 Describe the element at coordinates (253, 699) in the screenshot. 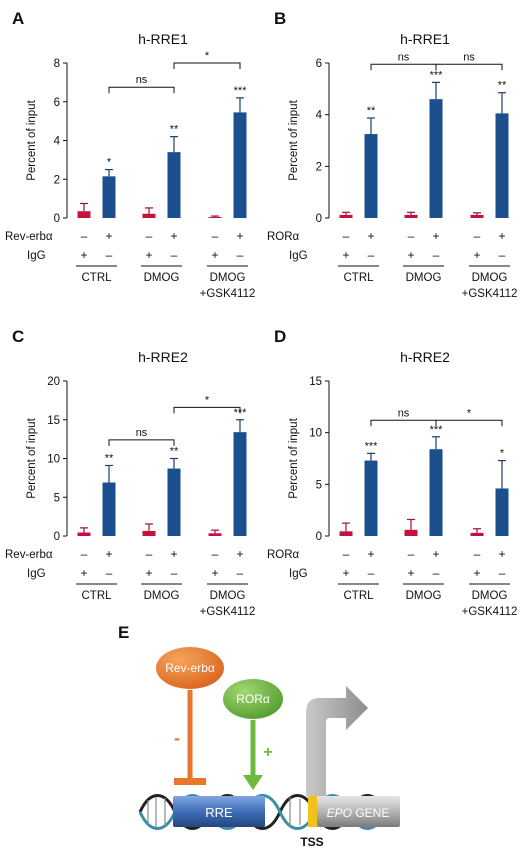

I see `ror-oval` at that location.